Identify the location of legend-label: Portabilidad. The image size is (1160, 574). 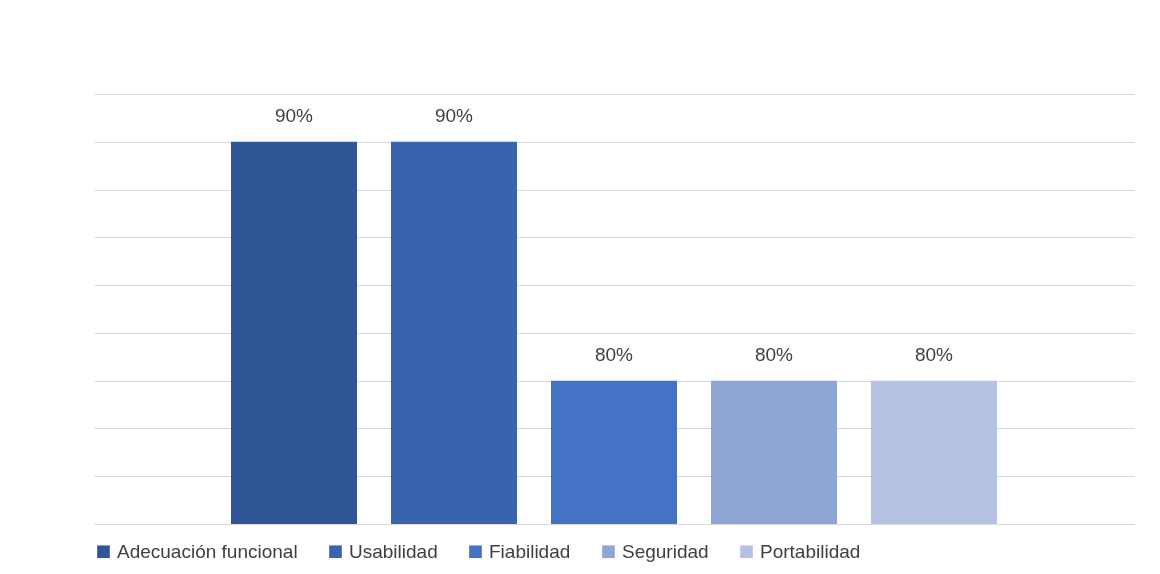
(810, 551).